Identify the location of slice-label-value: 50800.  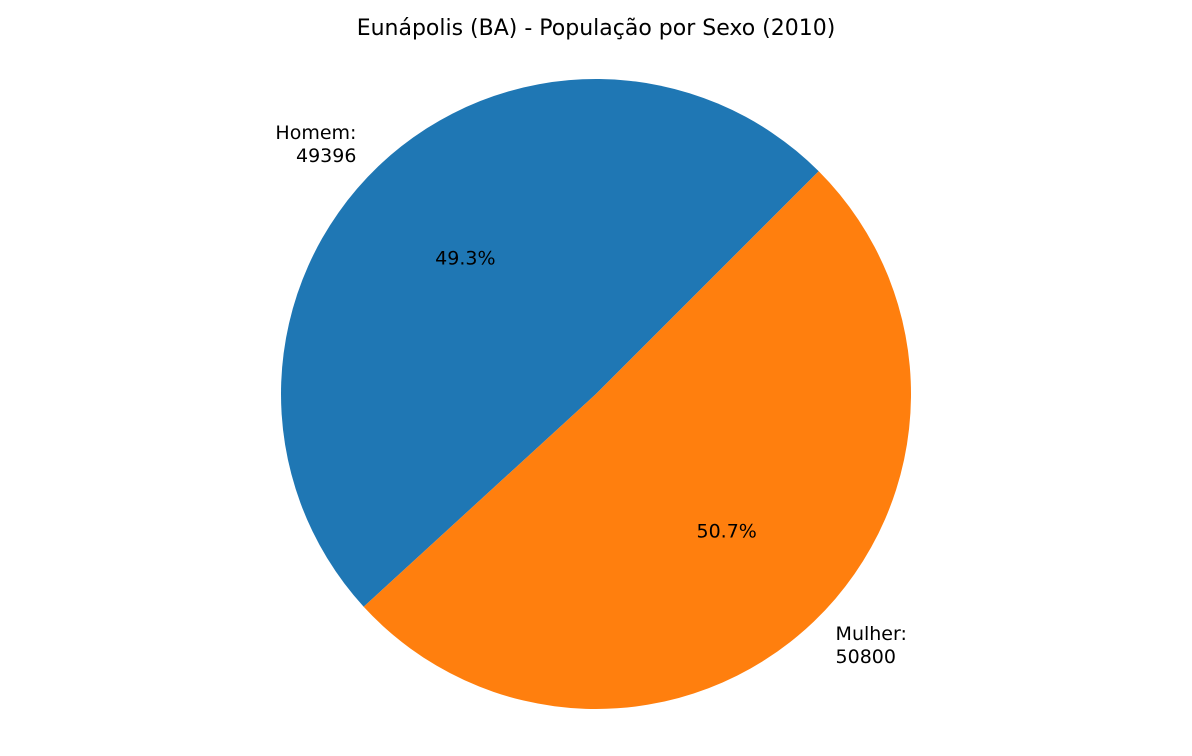
(866, 657).